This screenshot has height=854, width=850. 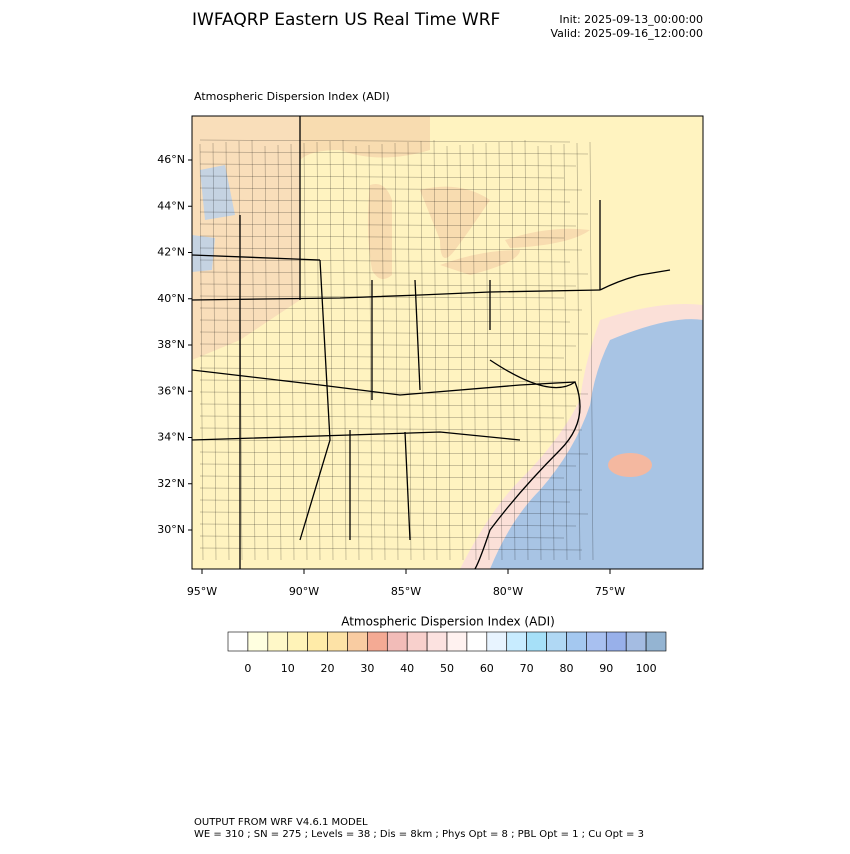 I want to click on colorbar: 0 10 20 30 40 50 60 70 80 90 100, so click(x=447, y=653).